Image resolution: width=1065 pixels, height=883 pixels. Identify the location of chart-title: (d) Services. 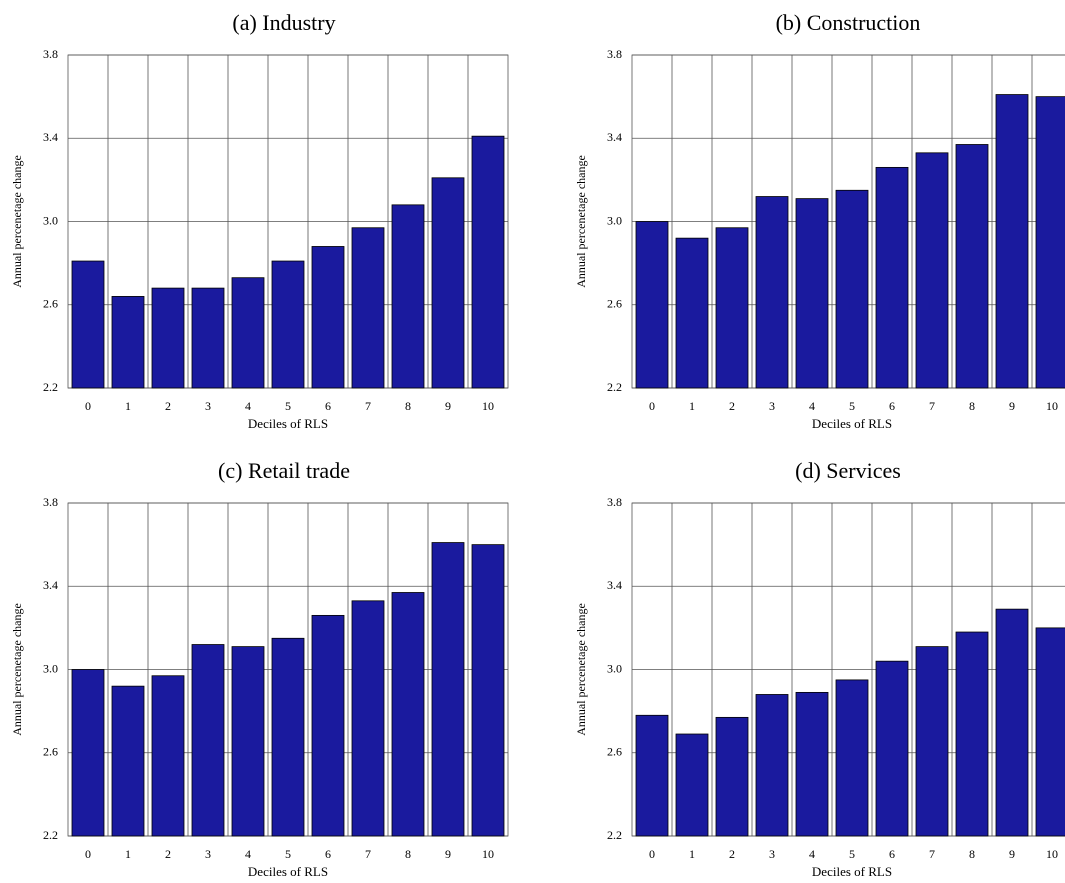
(848, 470).